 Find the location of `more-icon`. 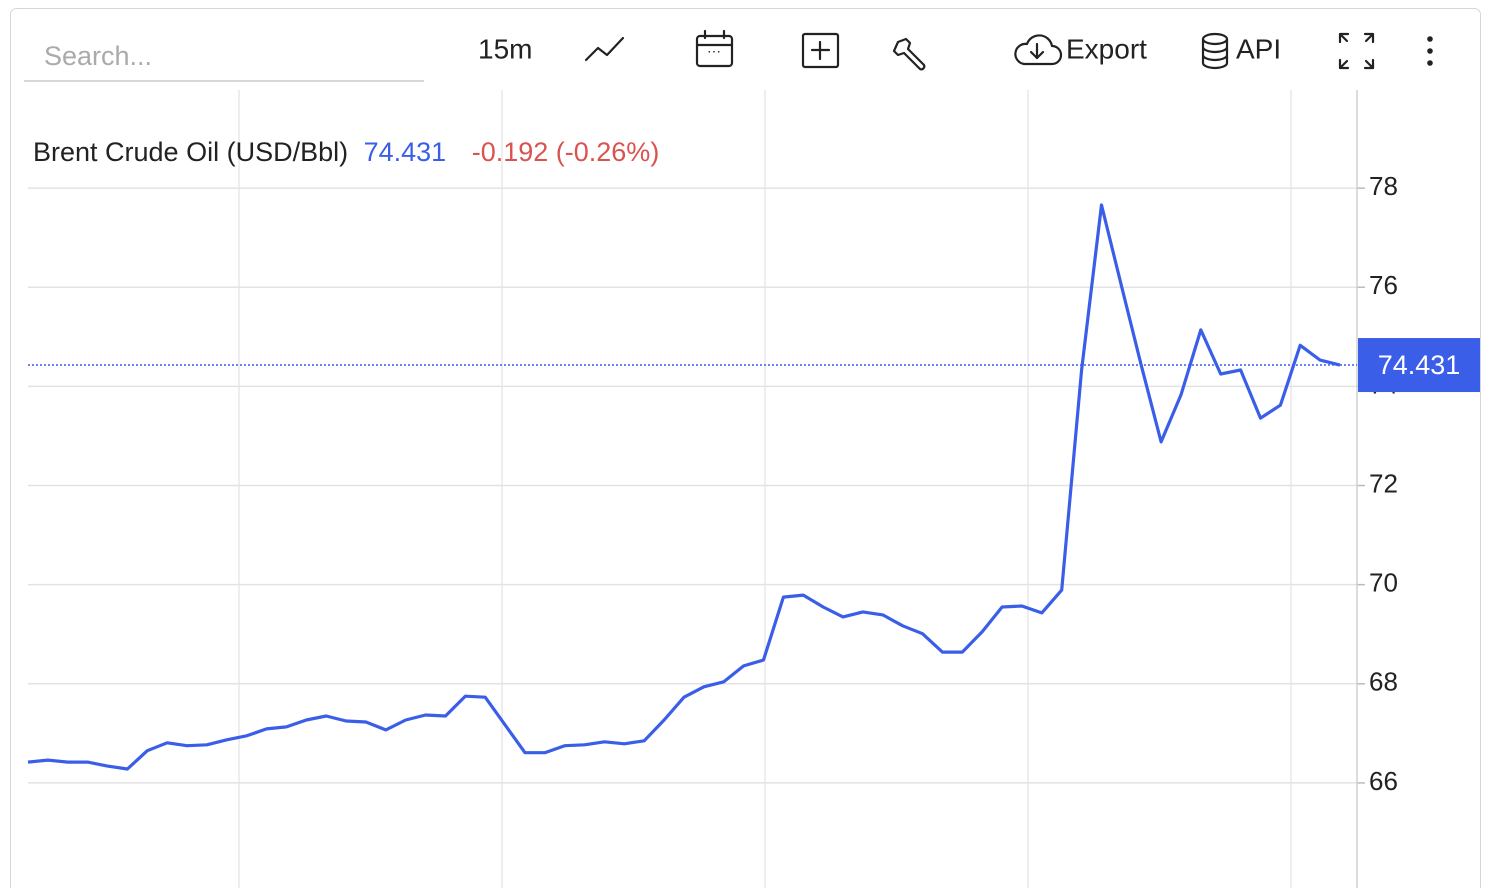

more-icon is located at coordinates (1430, 51).